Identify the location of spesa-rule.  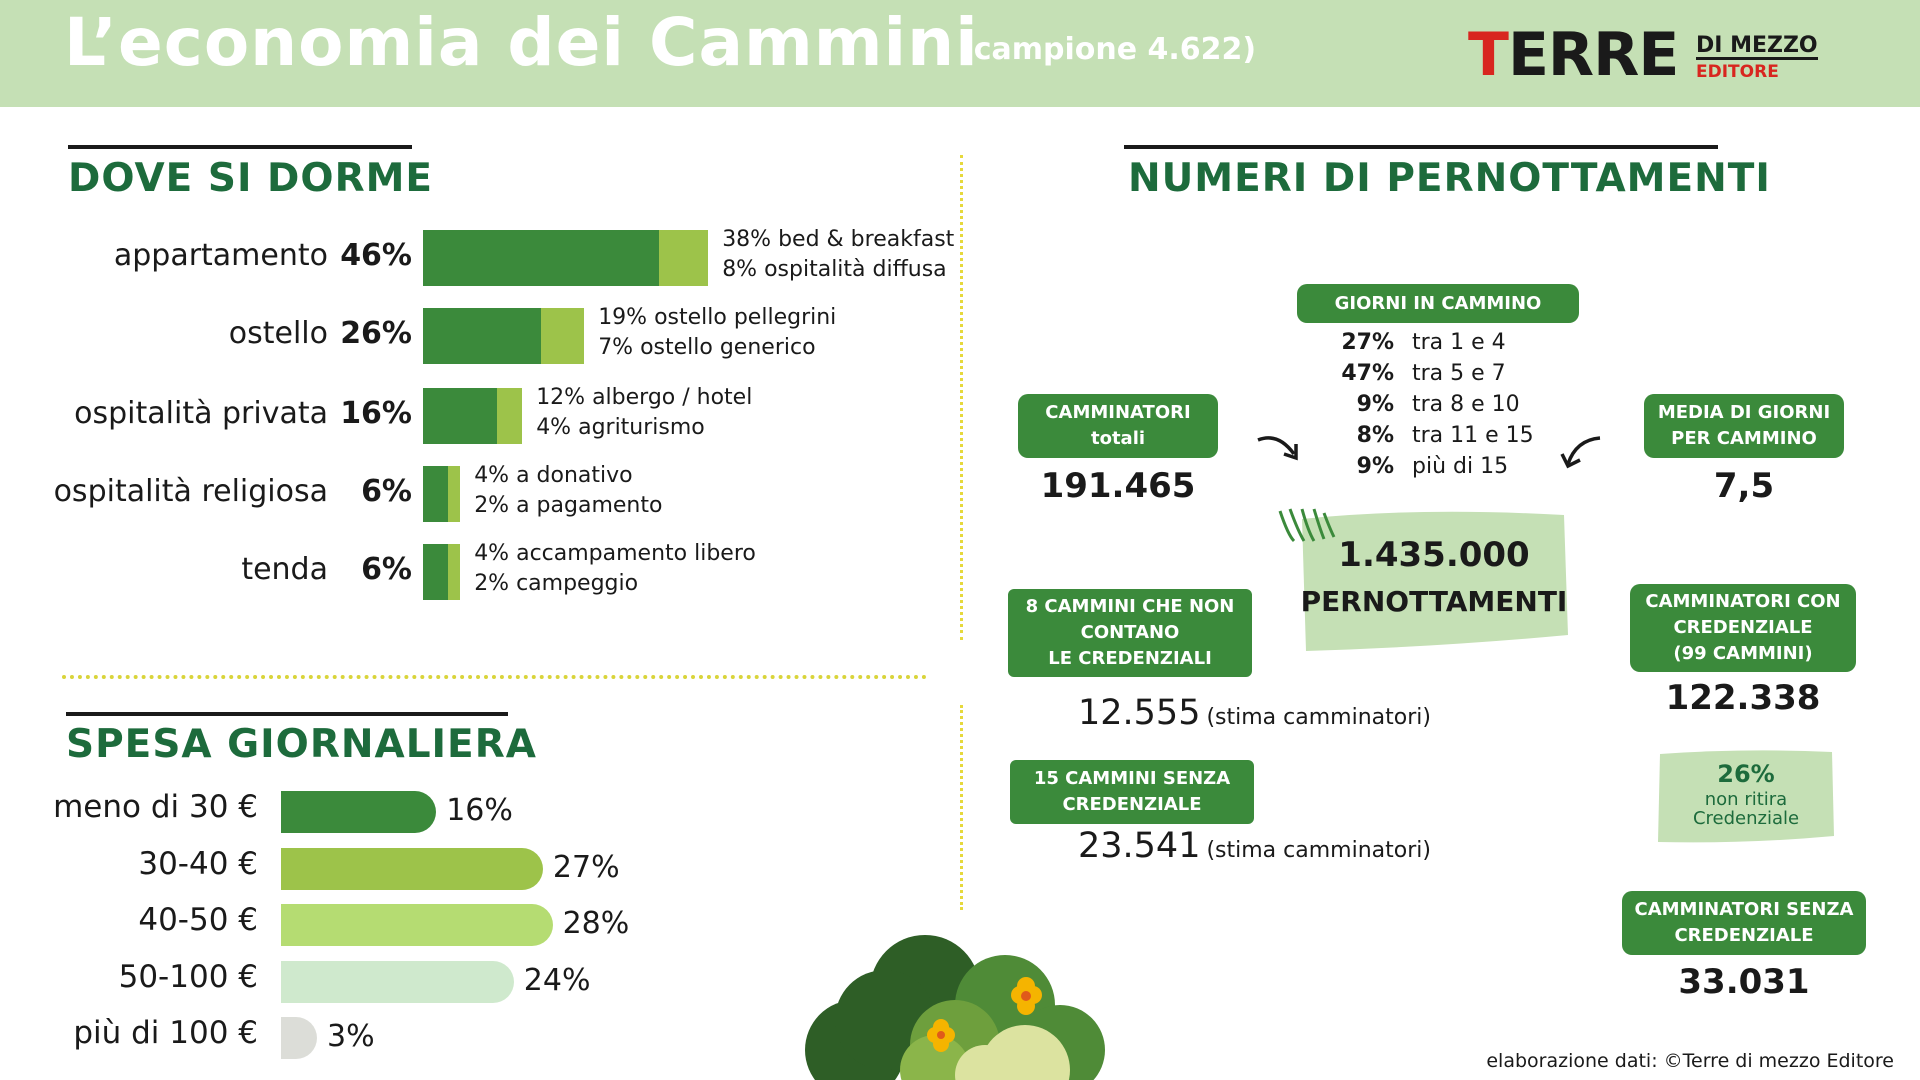
(287, 714).